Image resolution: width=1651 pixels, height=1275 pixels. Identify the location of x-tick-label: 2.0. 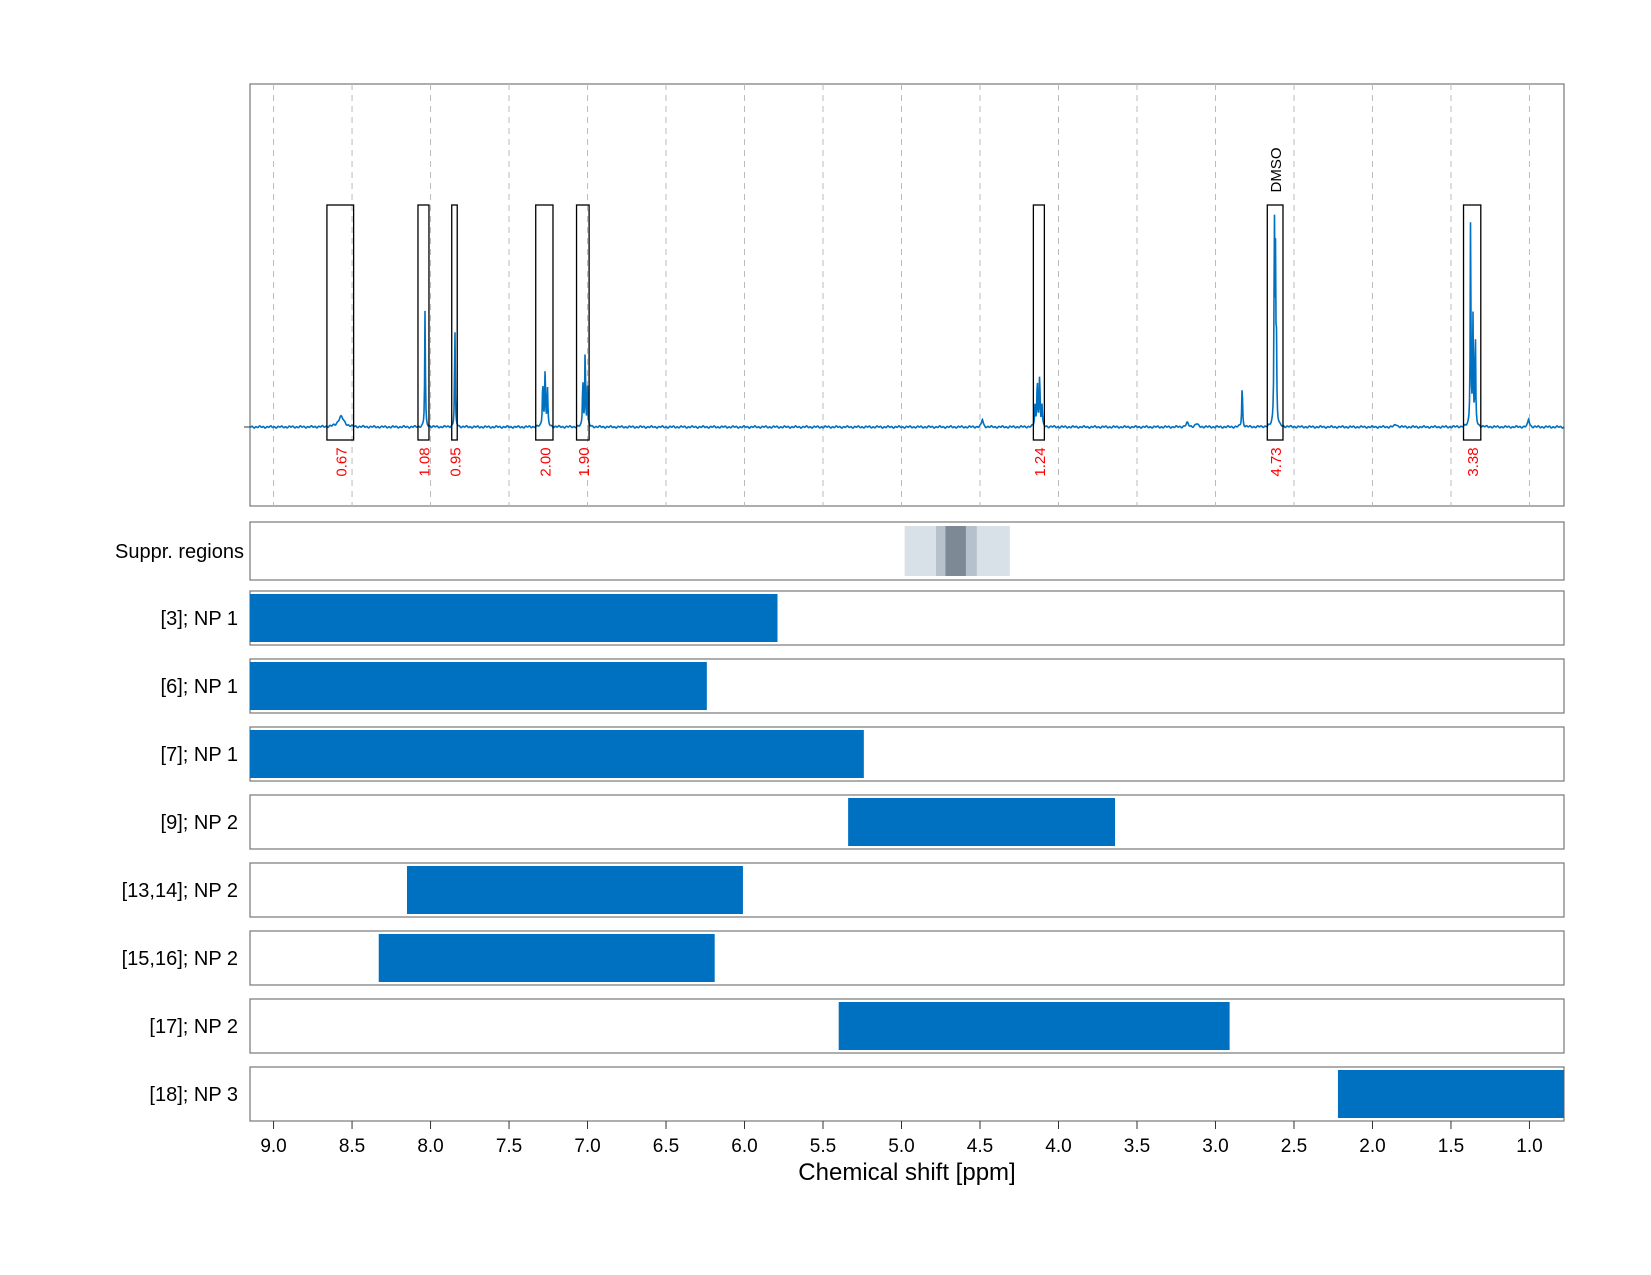
(1372, 1146).